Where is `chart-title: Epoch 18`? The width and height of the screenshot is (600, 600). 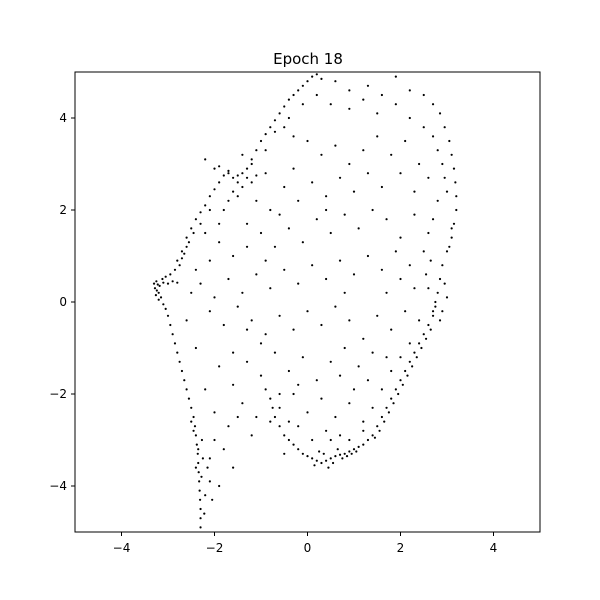
chart-title: Epoch 18 is located at coordinates (308, 59).